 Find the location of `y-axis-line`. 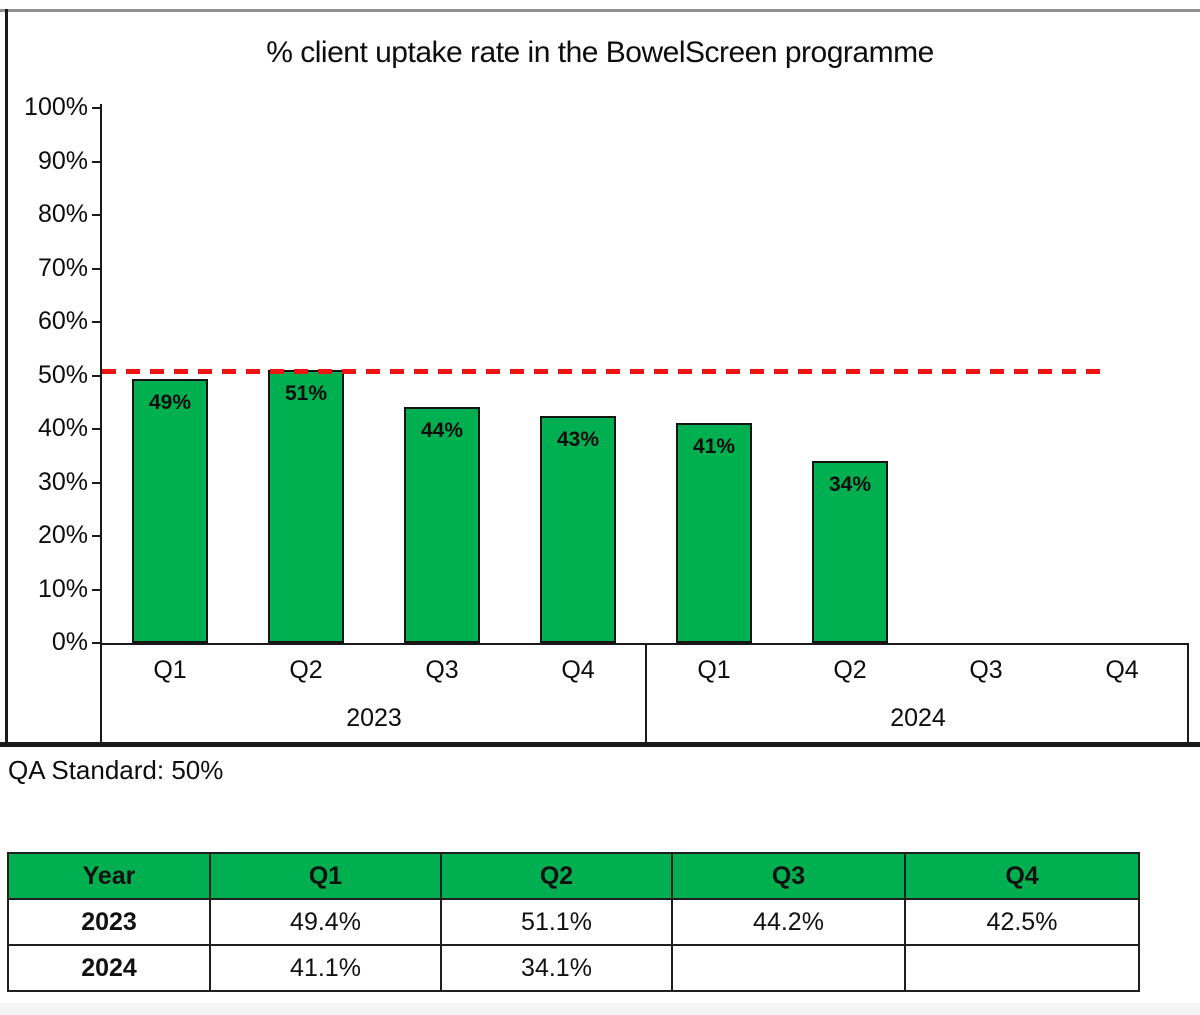

y-axis-line is located at coordinates (101, 374).